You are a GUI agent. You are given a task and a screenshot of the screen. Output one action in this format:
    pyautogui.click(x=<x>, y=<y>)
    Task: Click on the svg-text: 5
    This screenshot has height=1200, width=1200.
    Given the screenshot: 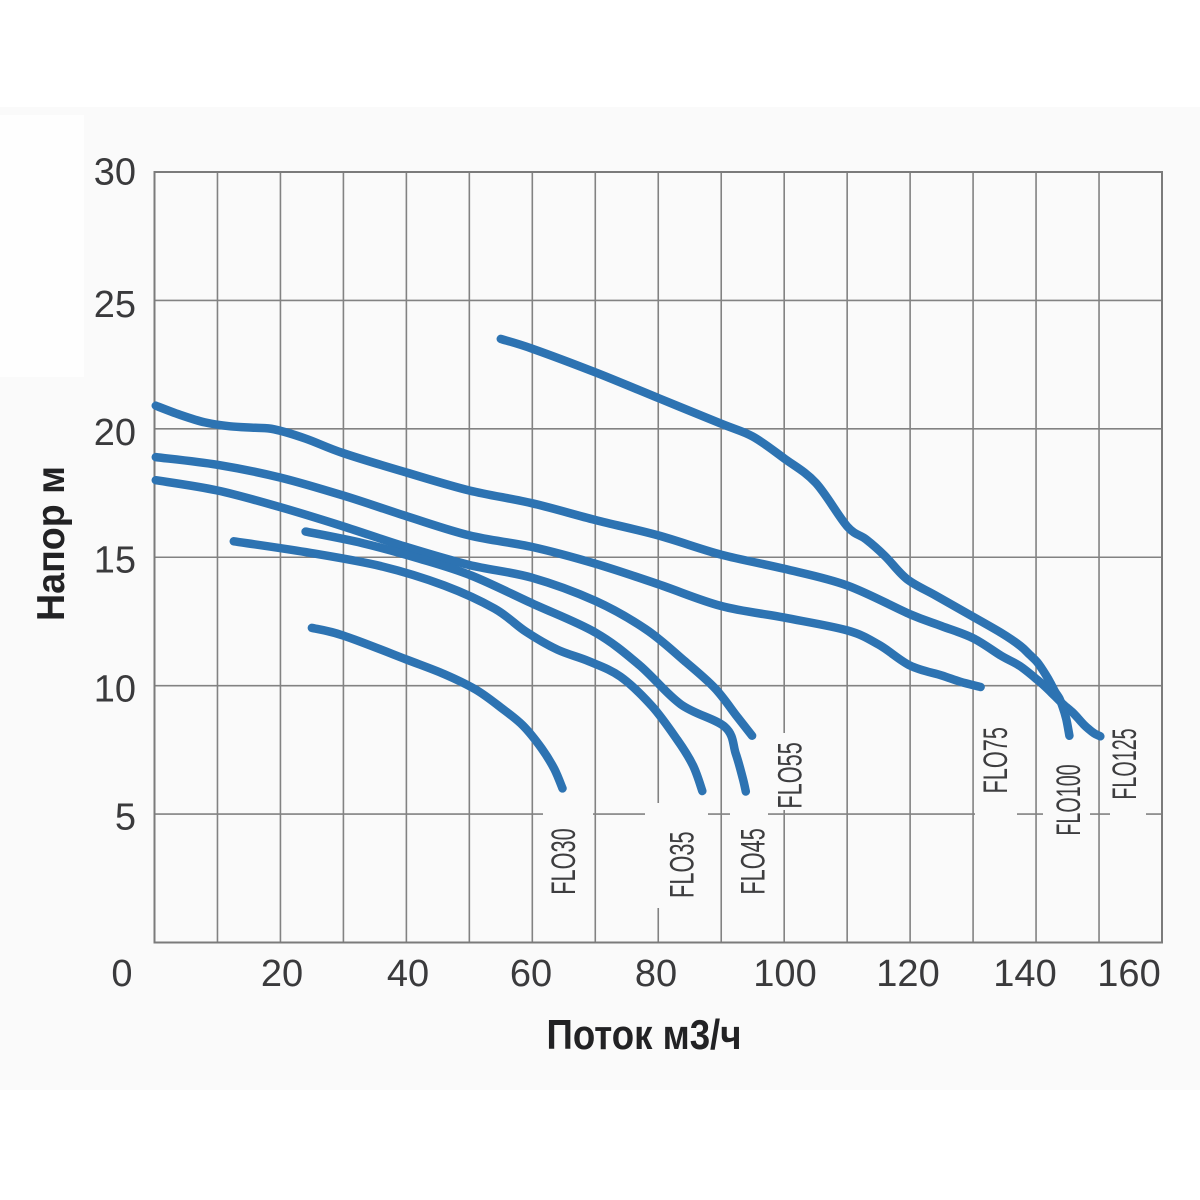 What is the action you would take?
    pyautogui.click(x=125, y=818)
    